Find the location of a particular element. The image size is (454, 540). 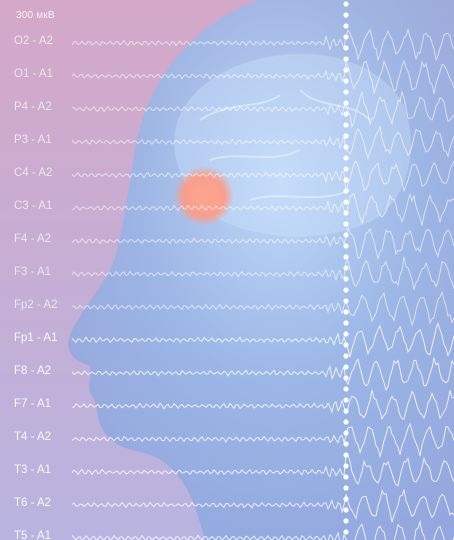

lead-label: O1 - A1 is located at coordinates (33, 74).